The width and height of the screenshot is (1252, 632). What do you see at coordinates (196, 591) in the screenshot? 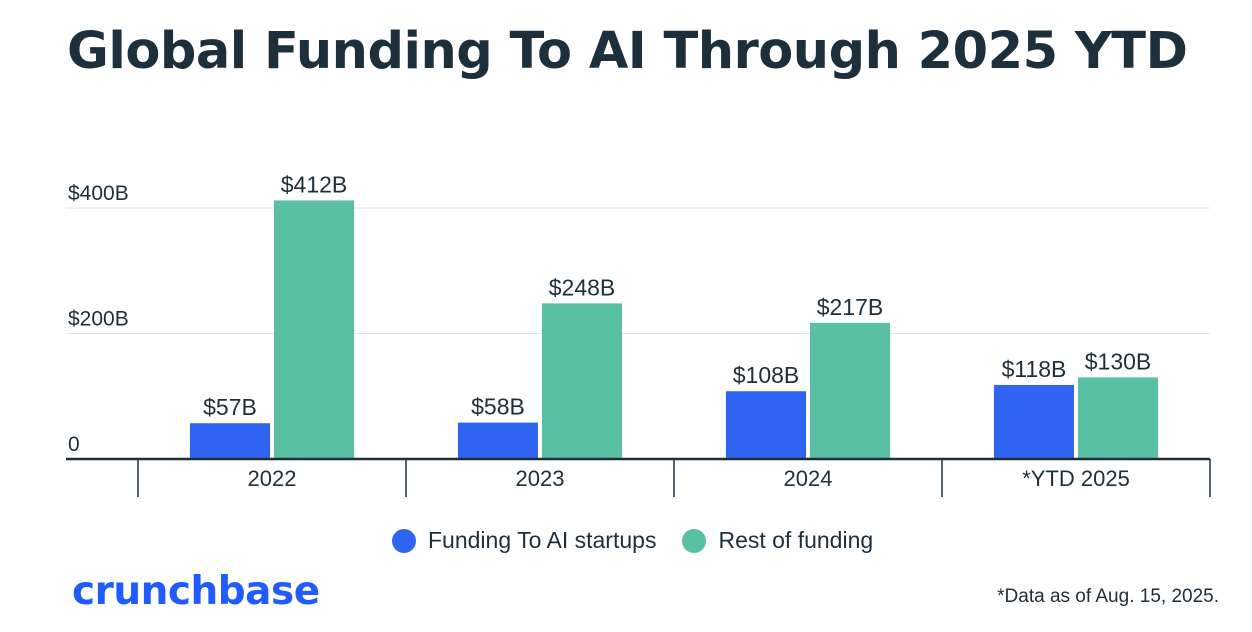
I see `crunchbase-logo: crunchbase` at bounding box center [196, 591].